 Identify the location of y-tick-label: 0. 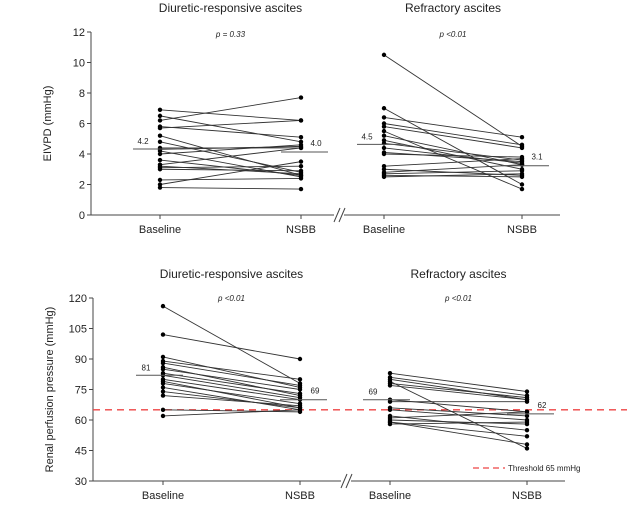
(82, 216).